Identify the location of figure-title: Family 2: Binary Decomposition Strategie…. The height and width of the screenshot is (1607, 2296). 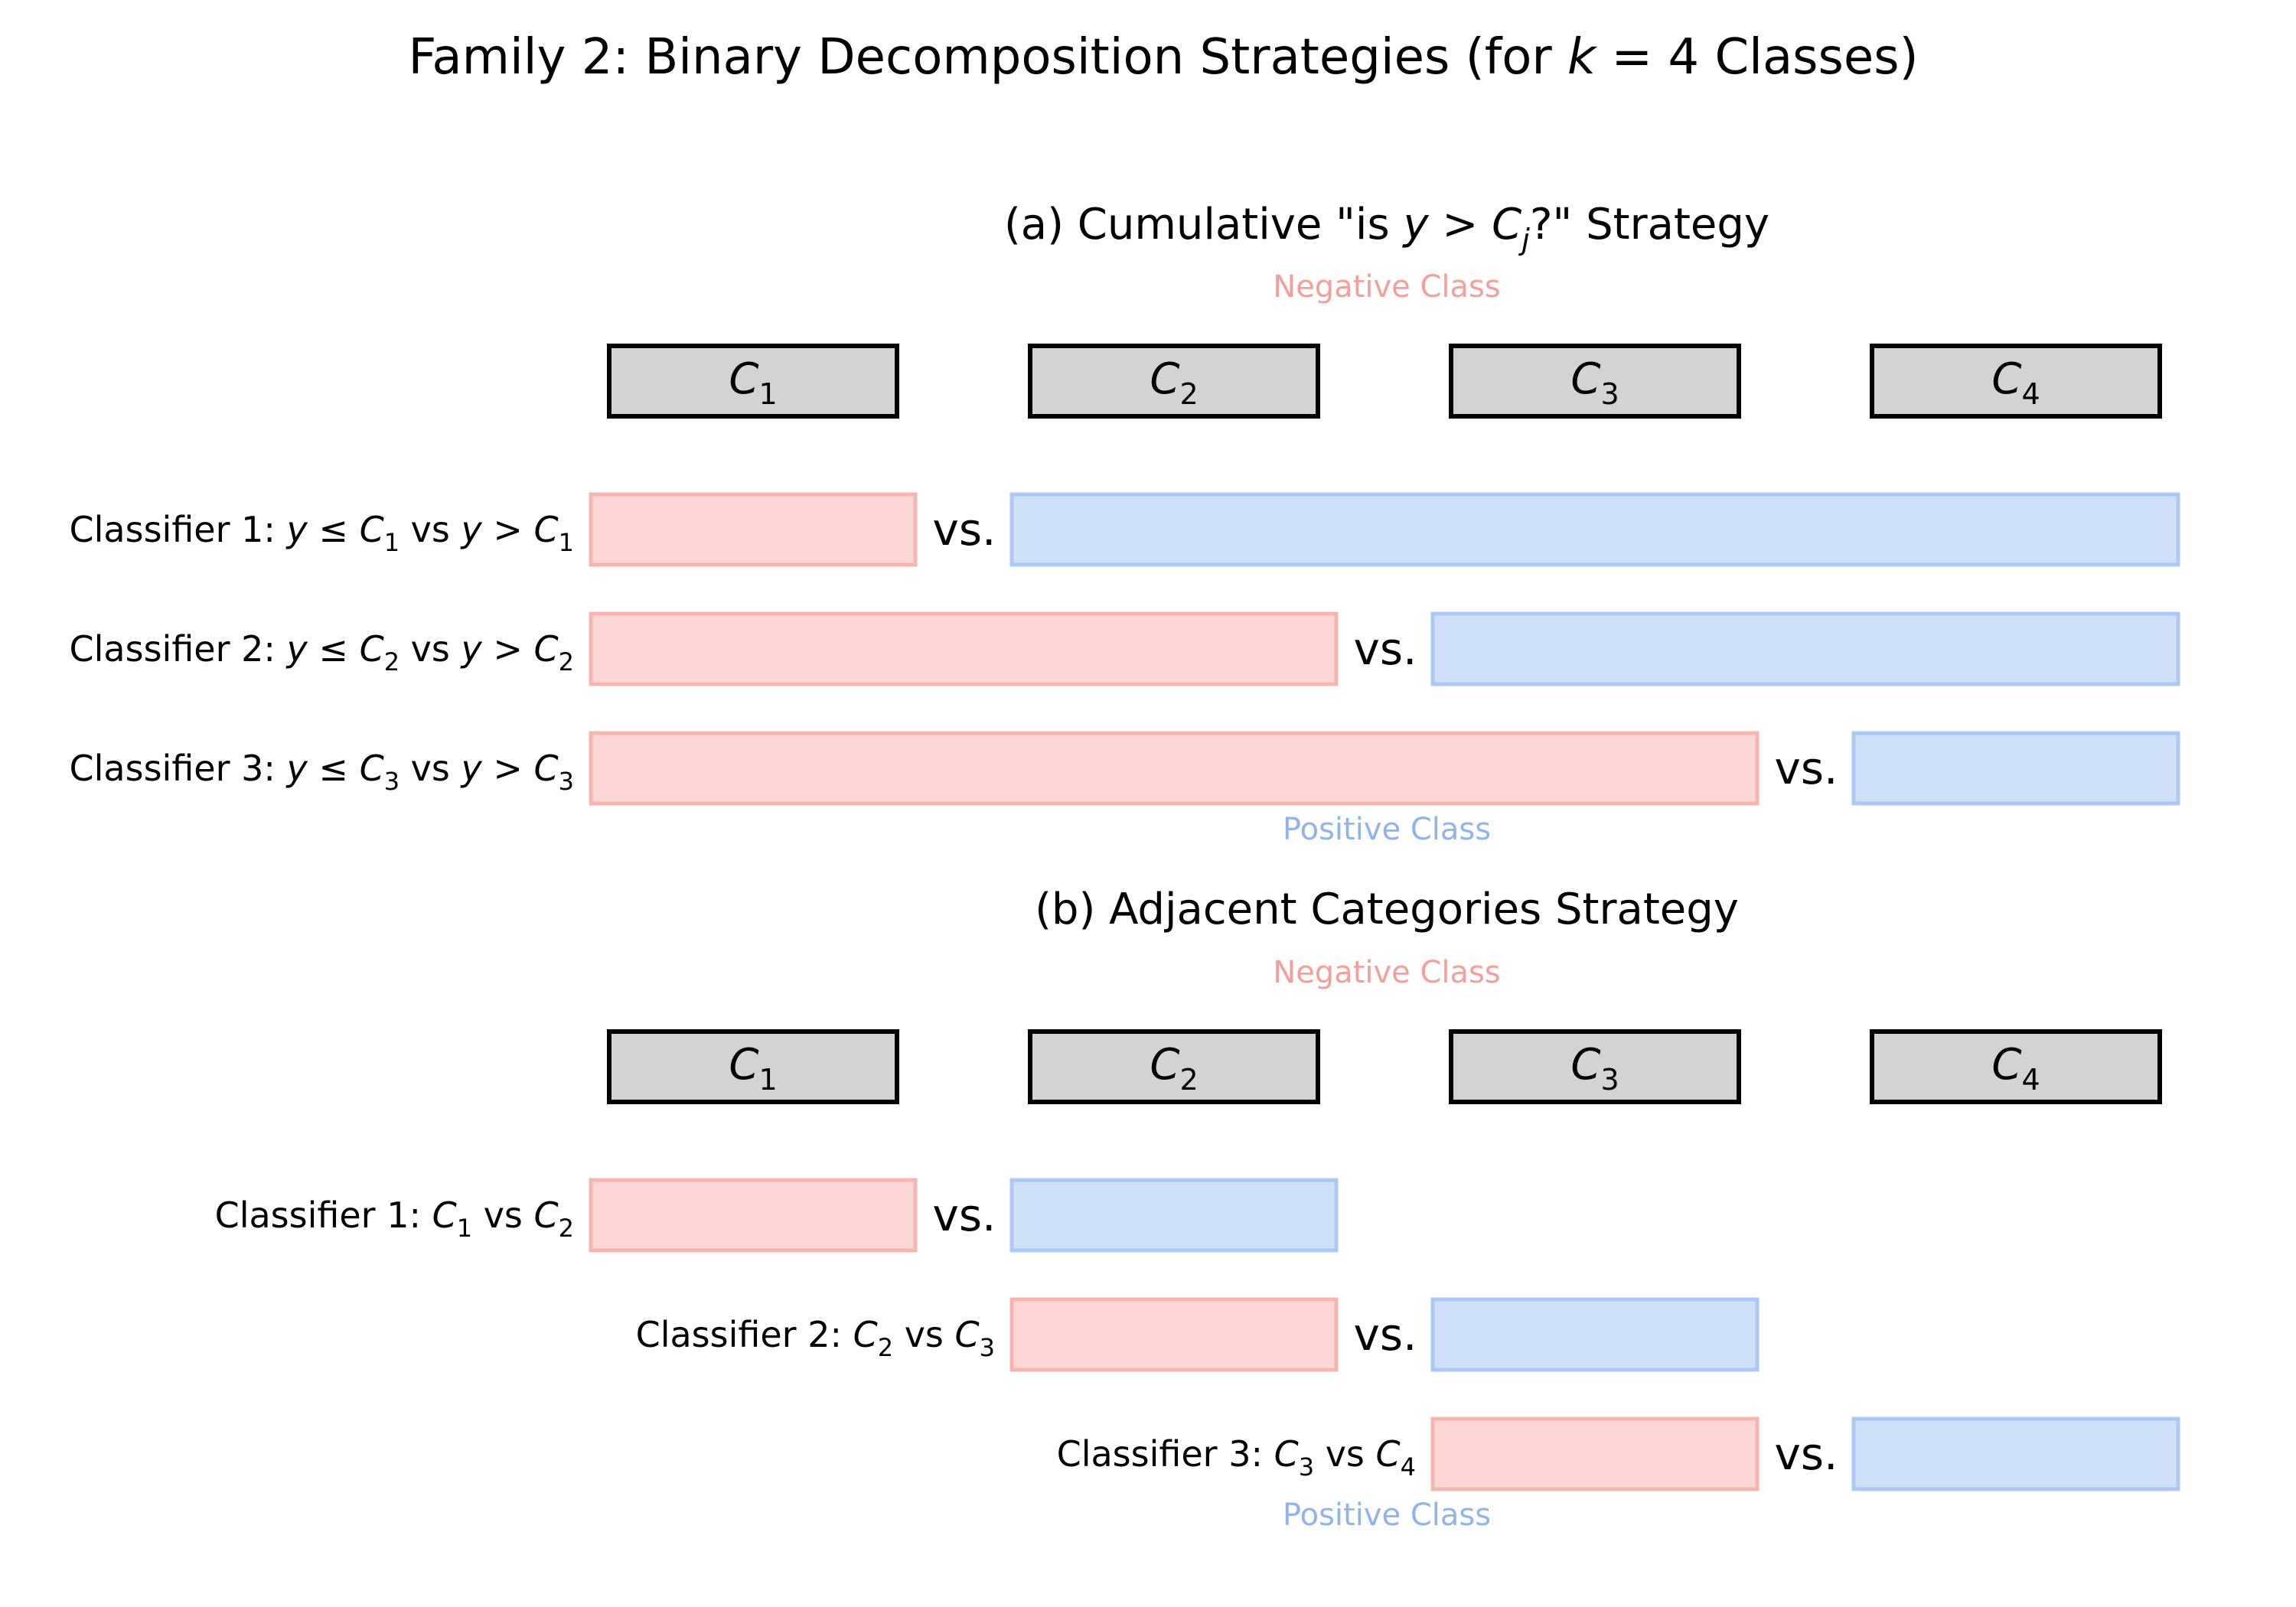
(1163, 57).